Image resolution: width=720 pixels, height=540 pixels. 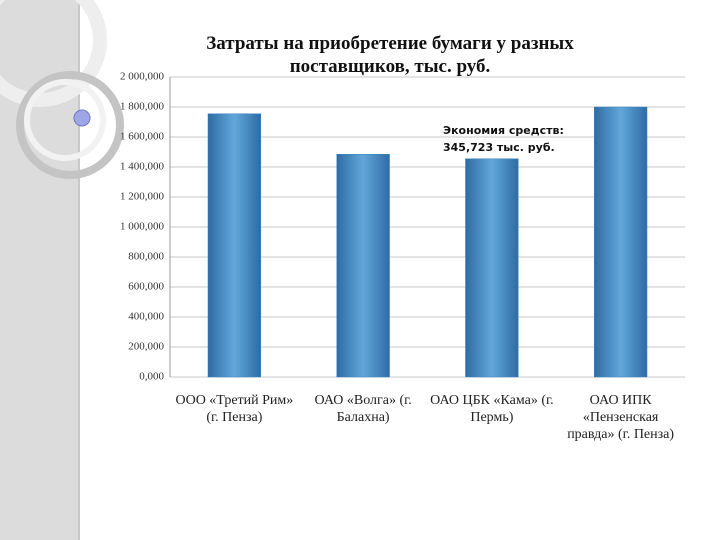 I want to click on y-tick-label: 600,000, so click(x=146, y=287).